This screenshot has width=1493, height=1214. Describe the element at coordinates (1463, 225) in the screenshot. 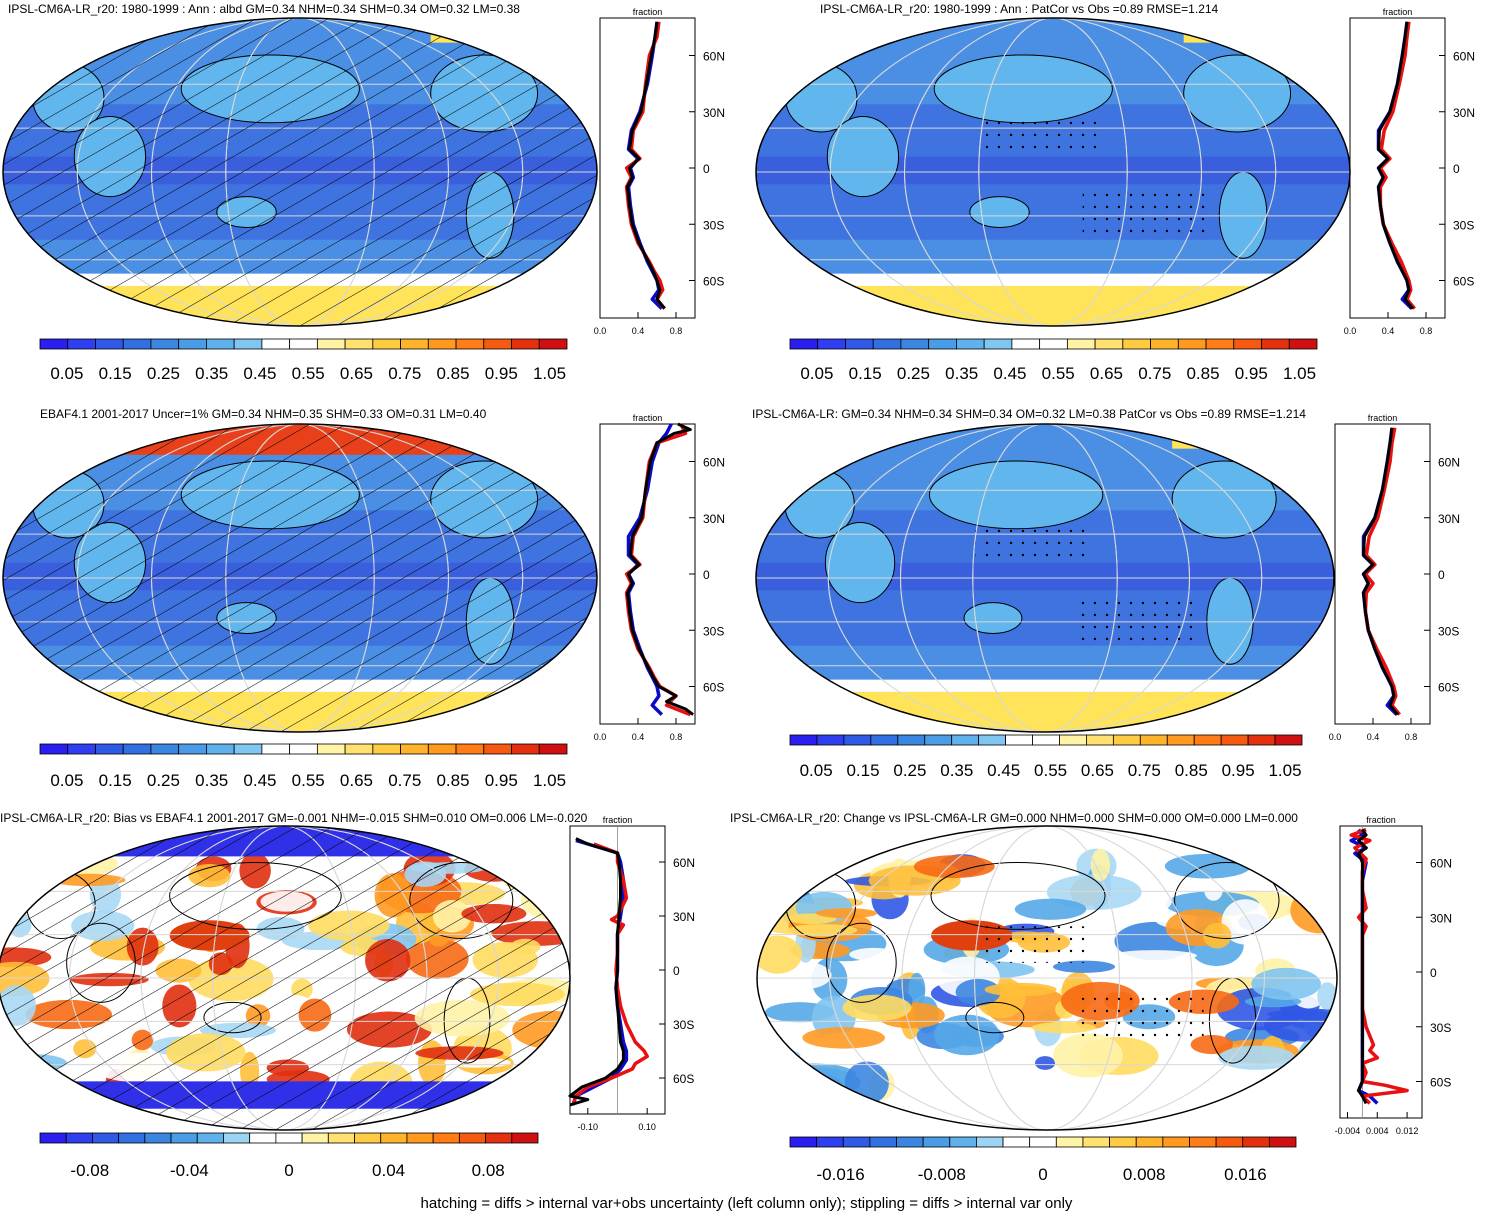

I see `profile-ytick-label: 30S` at that location.